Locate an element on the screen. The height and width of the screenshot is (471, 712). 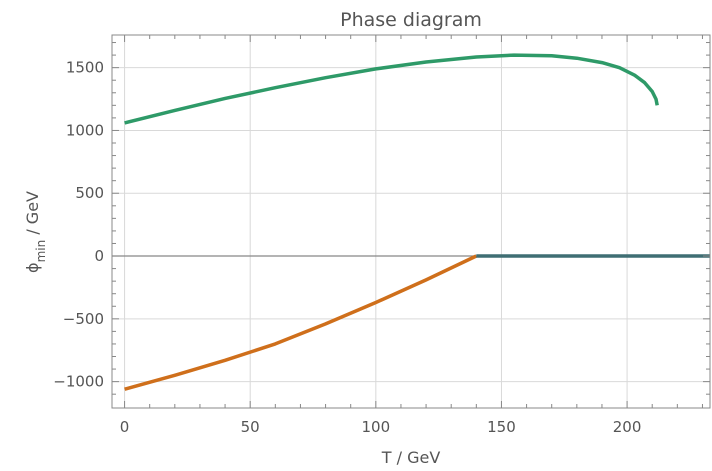
y-axis-label-subscript: min is located at coordinates (41, 251).